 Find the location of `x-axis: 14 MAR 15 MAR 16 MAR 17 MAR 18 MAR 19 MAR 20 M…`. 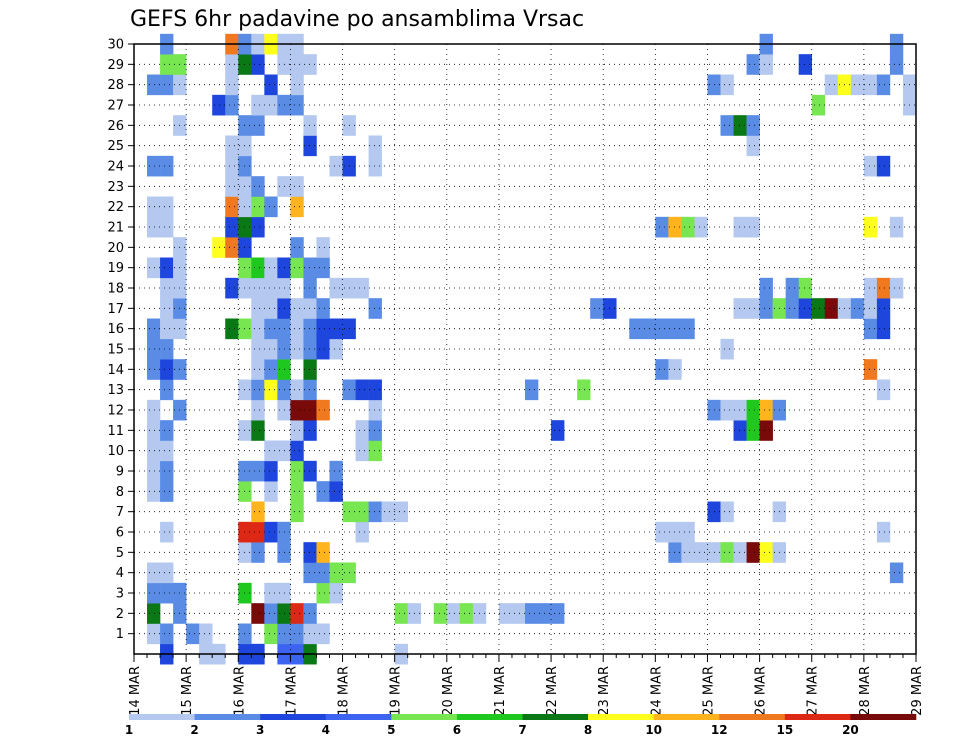

x-axis: 14 MAR 15 MAR 16 MAR 17 MAR 18 MAR 19 MAR 20 M… is located at coordinates (526, 685).